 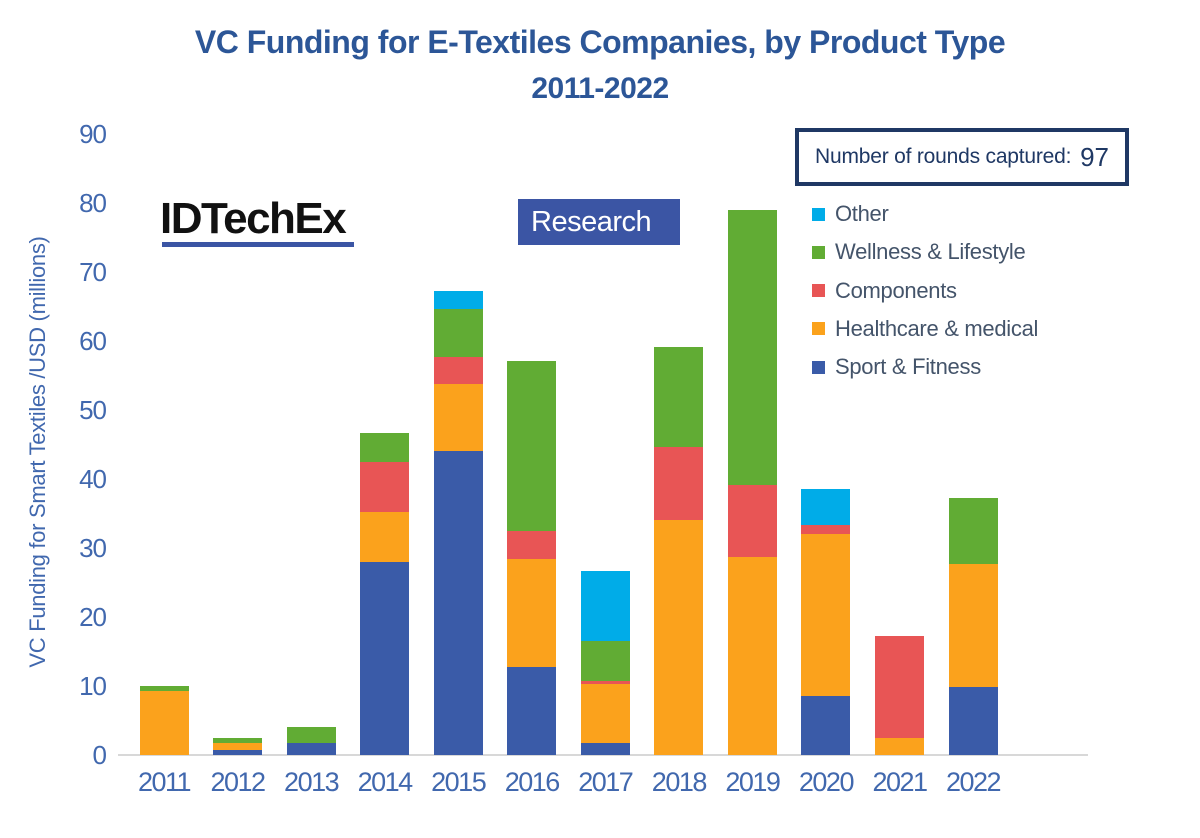 I want to click on legend-label: Other, so click(x=862, y=213).